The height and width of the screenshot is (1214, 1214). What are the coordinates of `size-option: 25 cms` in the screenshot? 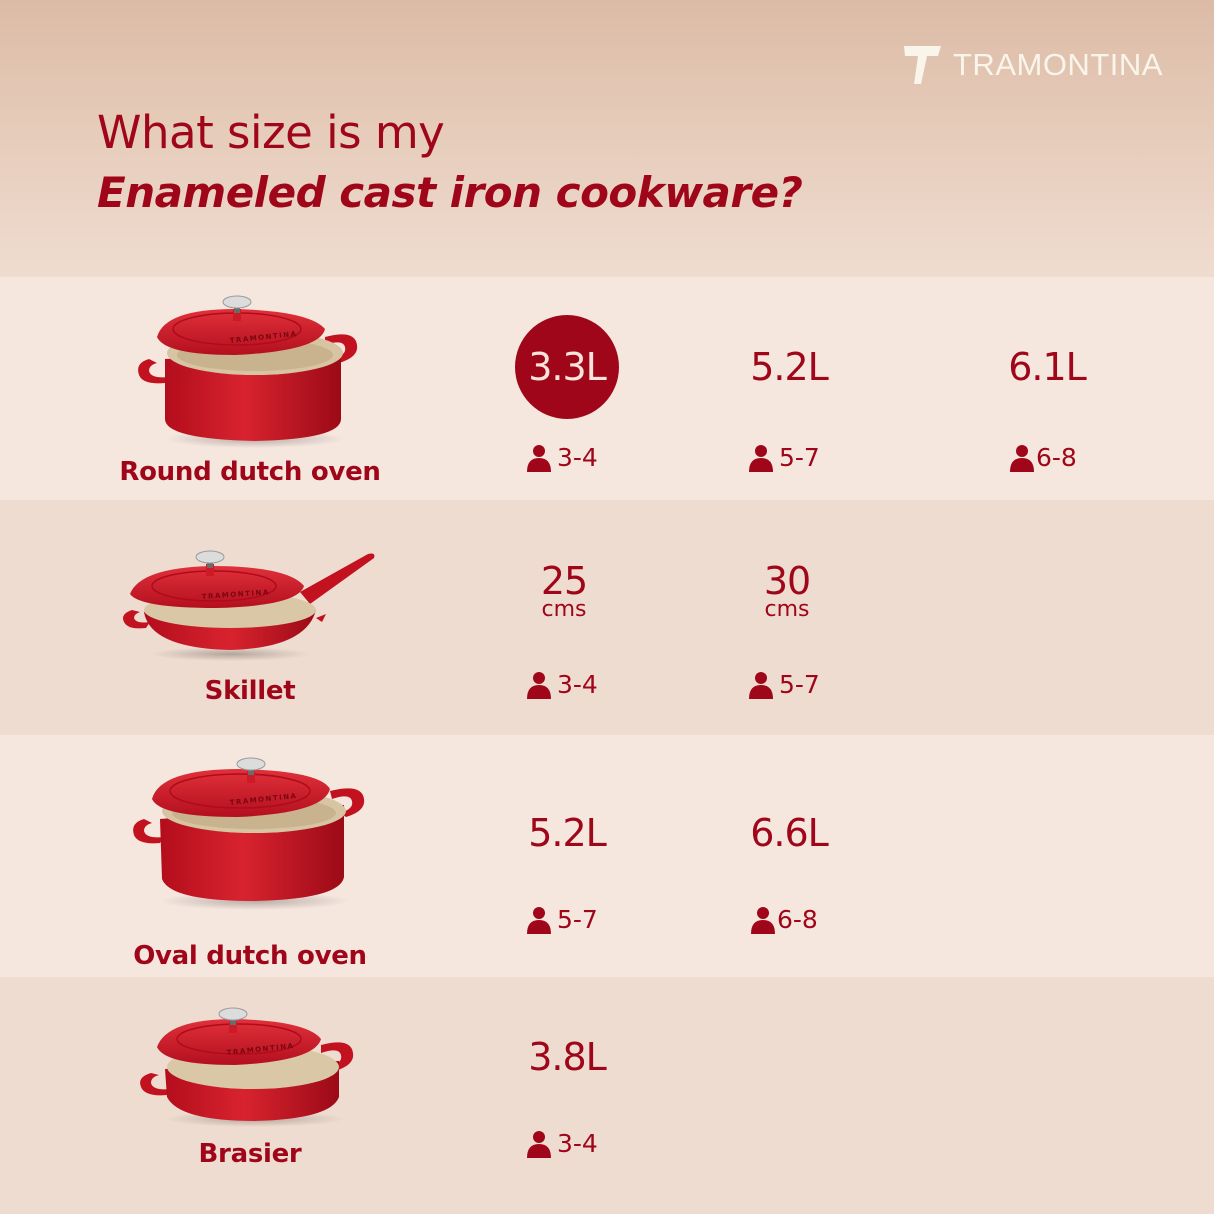 It's located at (564, 590).